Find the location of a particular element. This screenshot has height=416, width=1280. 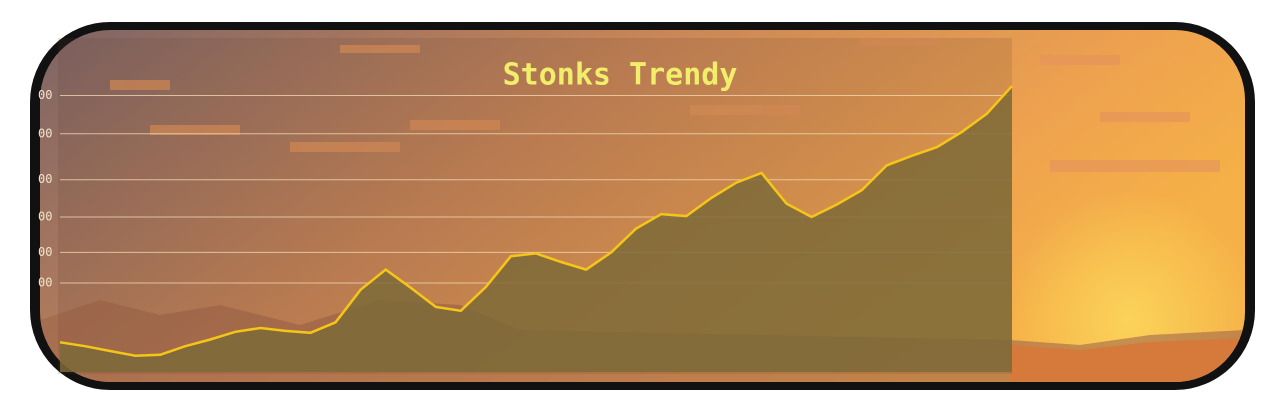

chart-title: Stonks Trendy is located at coordinates (620, 75).